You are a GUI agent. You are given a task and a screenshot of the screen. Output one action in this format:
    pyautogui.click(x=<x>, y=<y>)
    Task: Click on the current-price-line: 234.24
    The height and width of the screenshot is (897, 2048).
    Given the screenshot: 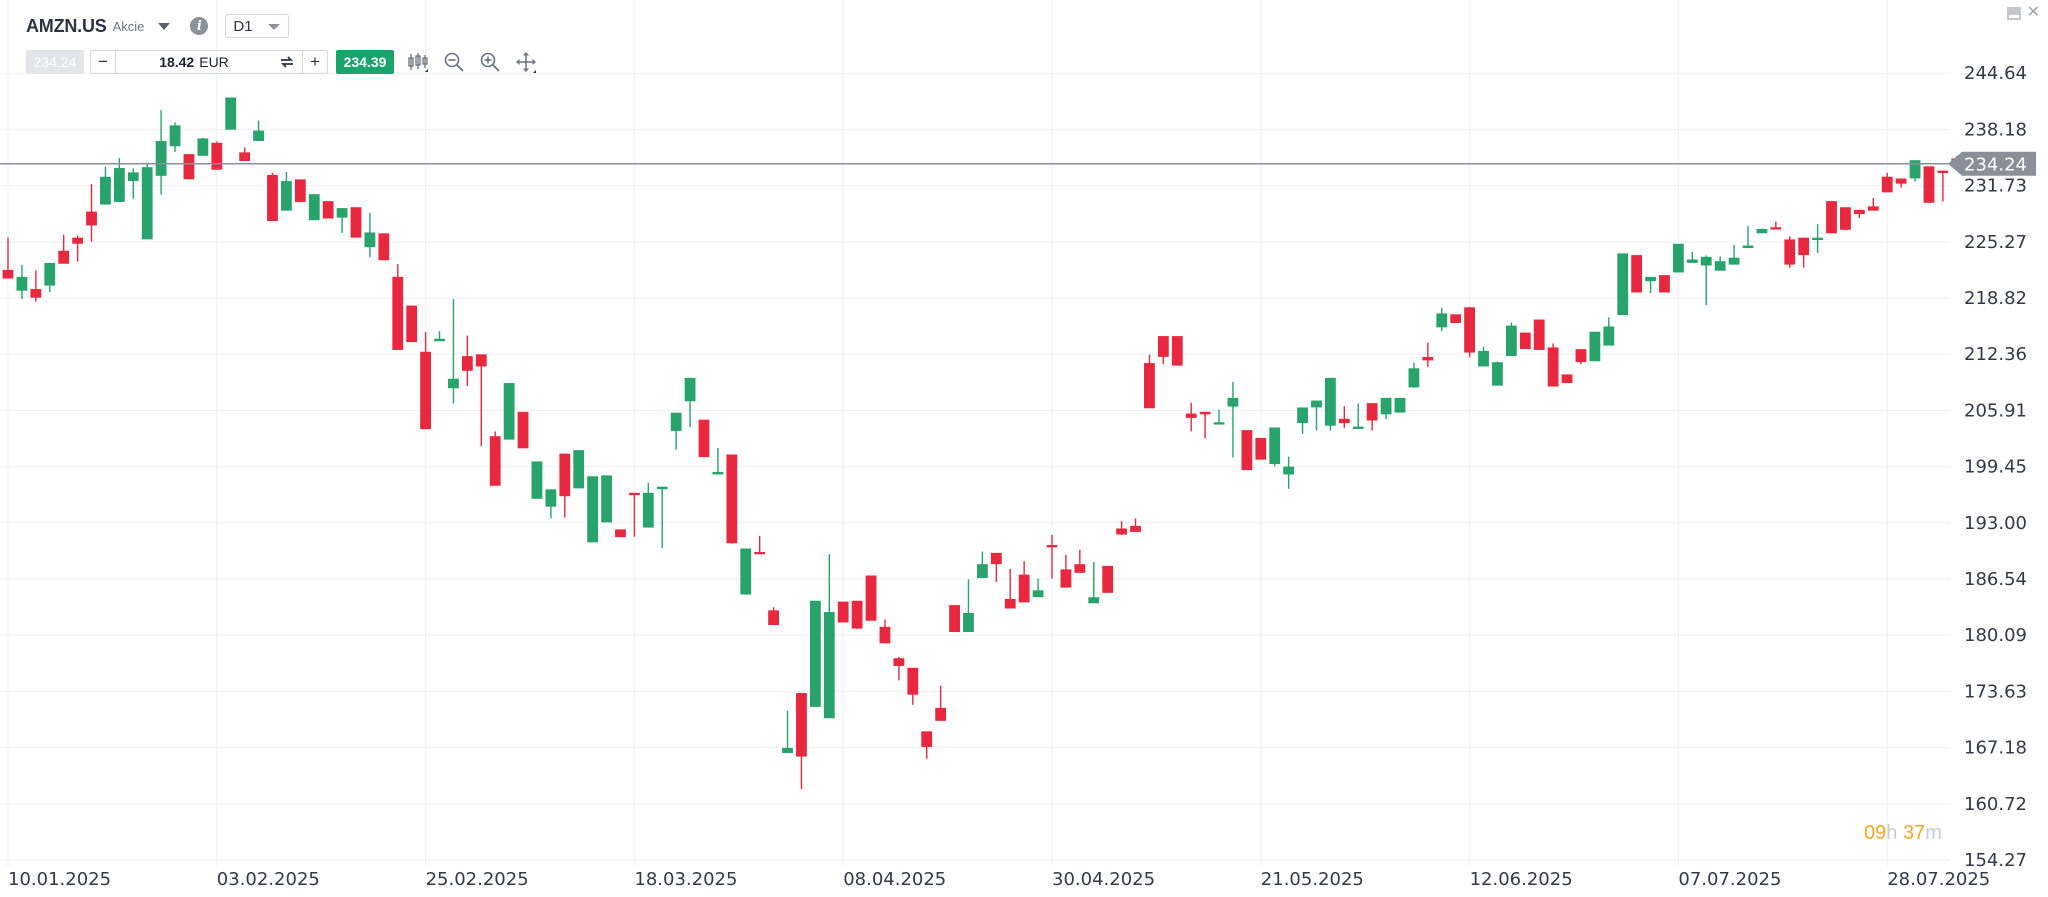 What is the action you would take?
    pyautogui.click(x=1018, y=163)
    